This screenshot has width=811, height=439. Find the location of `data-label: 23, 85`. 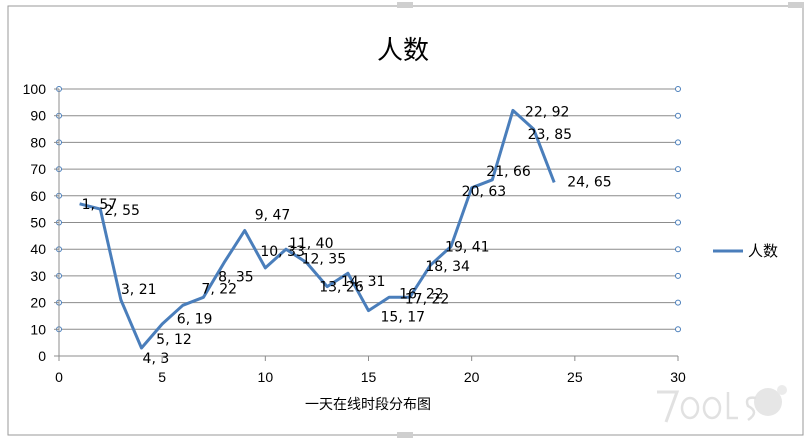

data-label: 23, 85 is located at coordinates (550, 135).